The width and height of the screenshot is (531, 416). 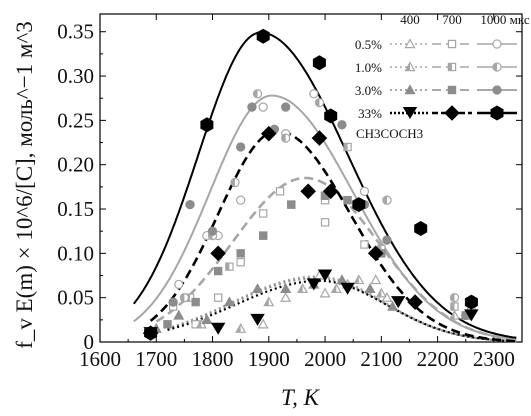 What do you see at coordinates (100, 359) in the screenshot?
I see `x-tick-label: 1600` at bounding box center [100, 359].